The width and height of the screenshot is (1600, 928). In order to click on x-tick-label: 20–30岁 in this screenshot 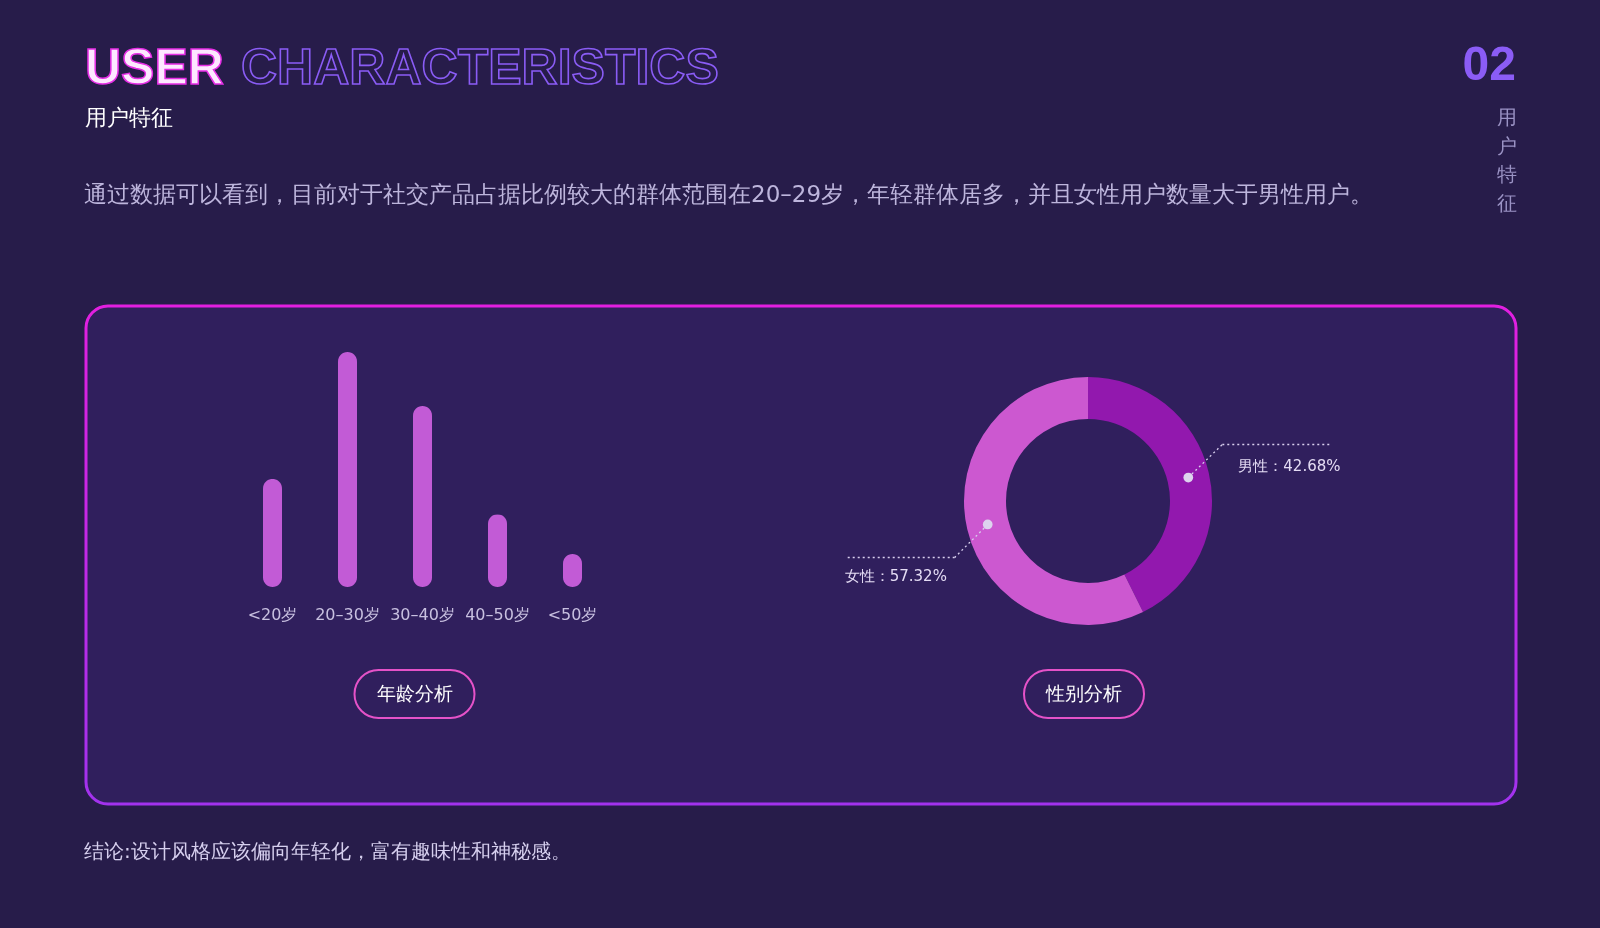, I will do `click(347, 614)`.